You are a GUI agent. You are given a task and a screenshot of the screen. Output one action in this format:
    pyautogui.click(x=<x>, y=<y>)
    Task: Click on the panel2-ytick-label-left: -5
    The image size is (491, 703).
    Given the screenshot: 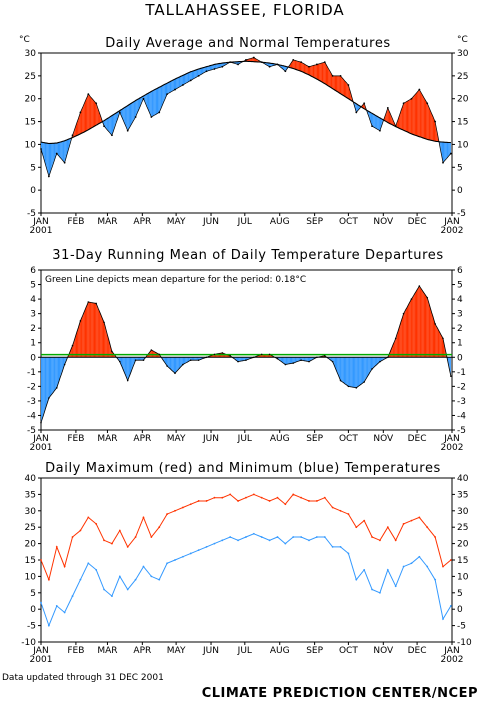 What is the action you would take?
    pyautogui.click(x=31, y=431)
    